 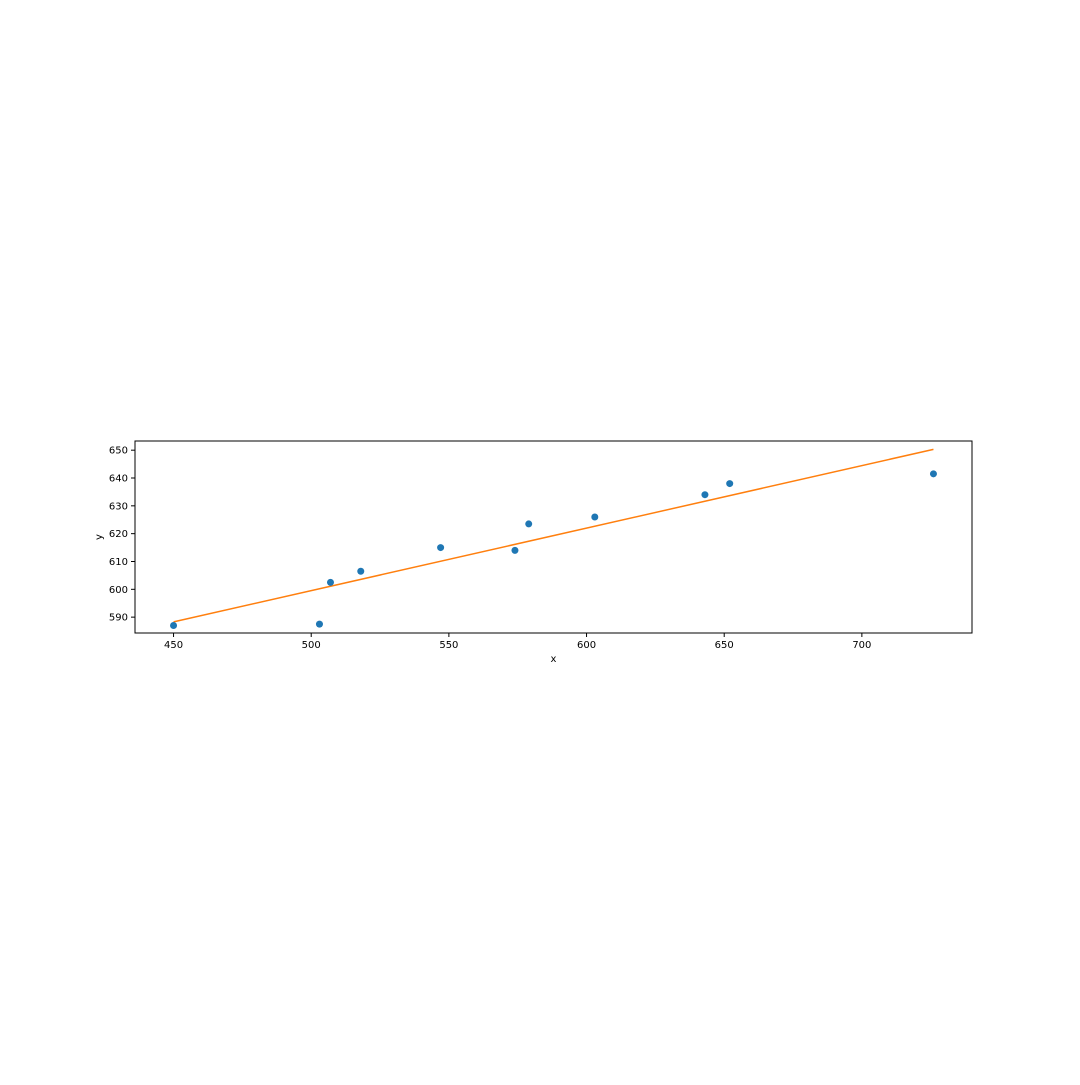 I want to click on x-tick-label: 550, so click(x=448, y=645).